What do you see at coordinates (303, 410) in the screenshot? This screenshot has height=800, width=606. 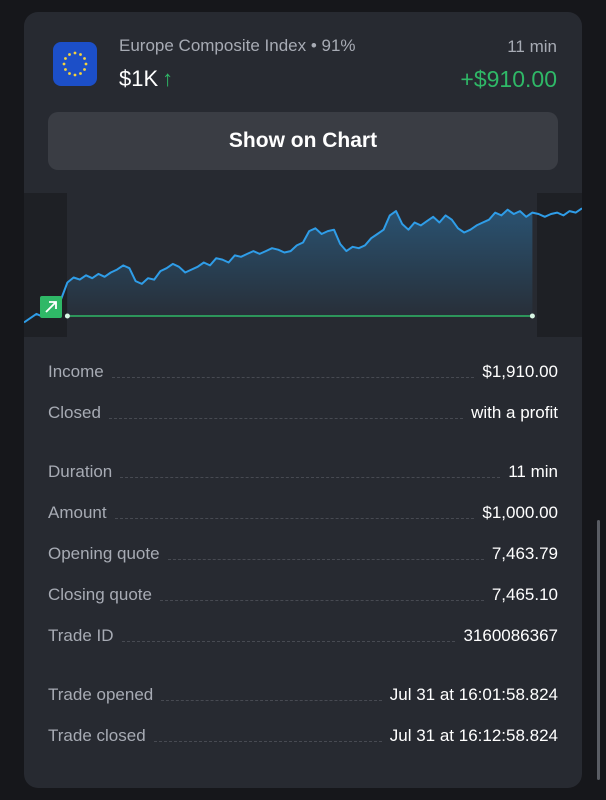 I see `detail-row: Closed with a profit` at bounding box center [303, 410].